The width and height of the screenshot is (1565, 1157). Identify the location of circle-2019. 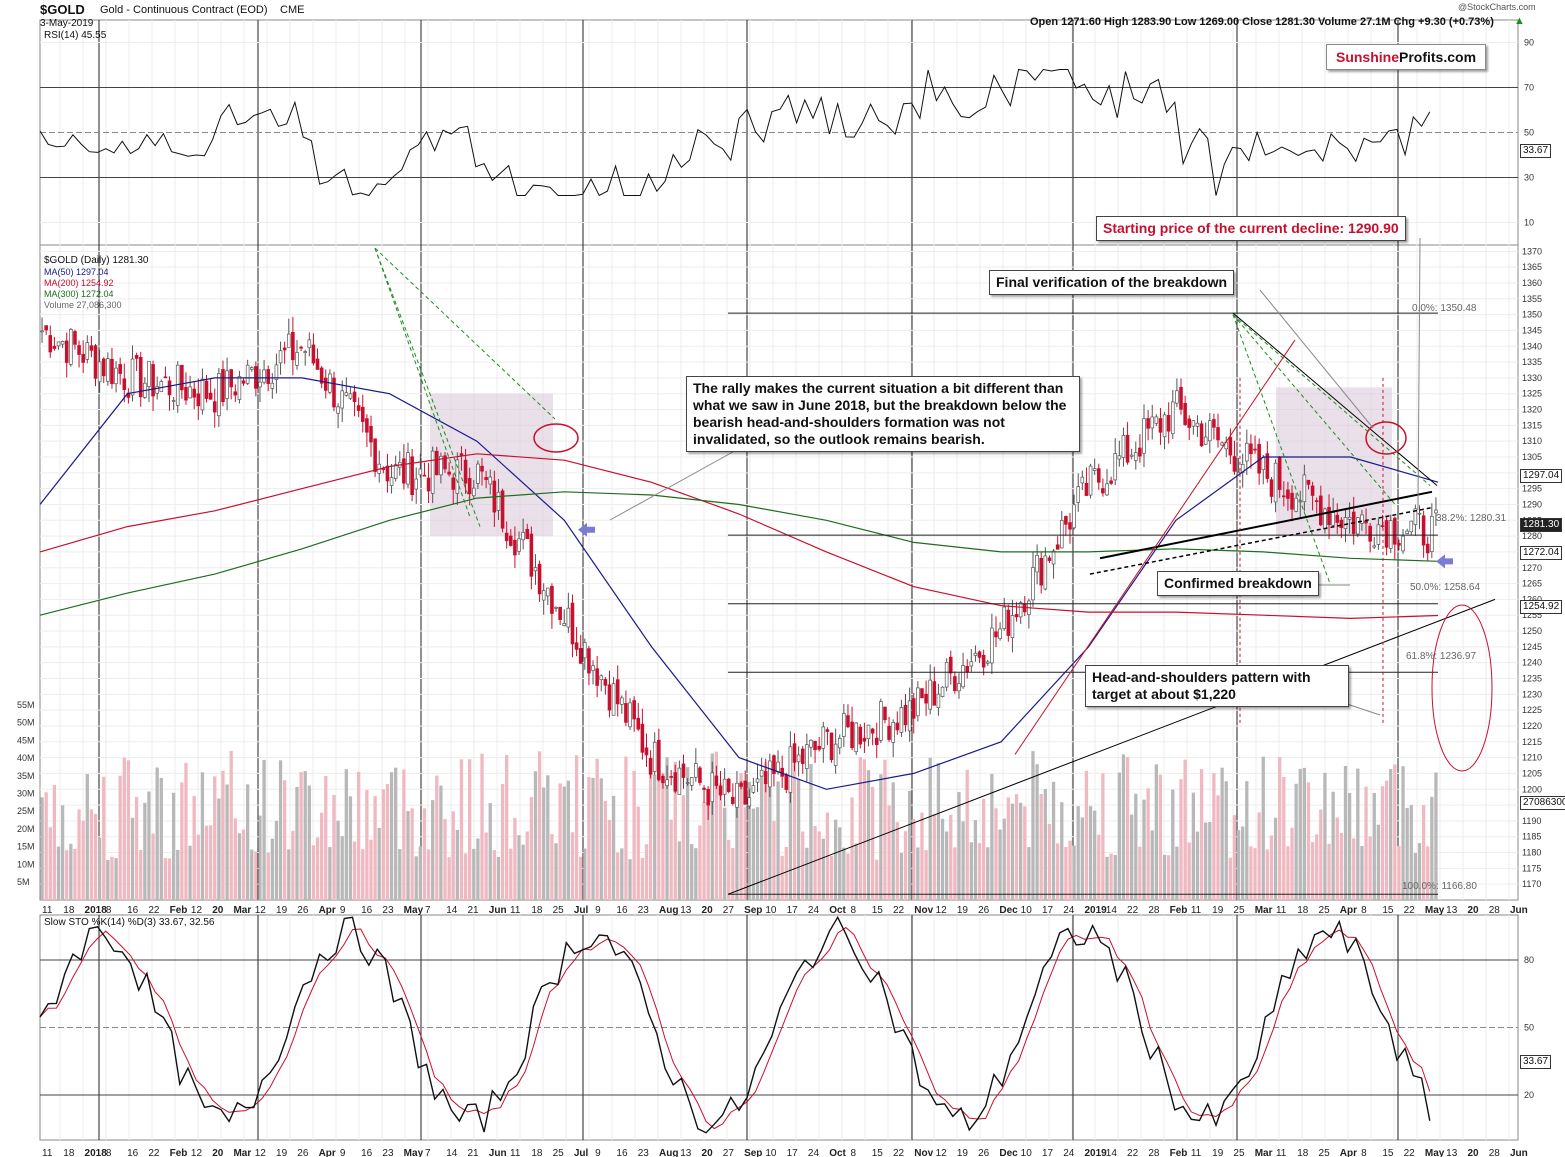
(1386, 438).